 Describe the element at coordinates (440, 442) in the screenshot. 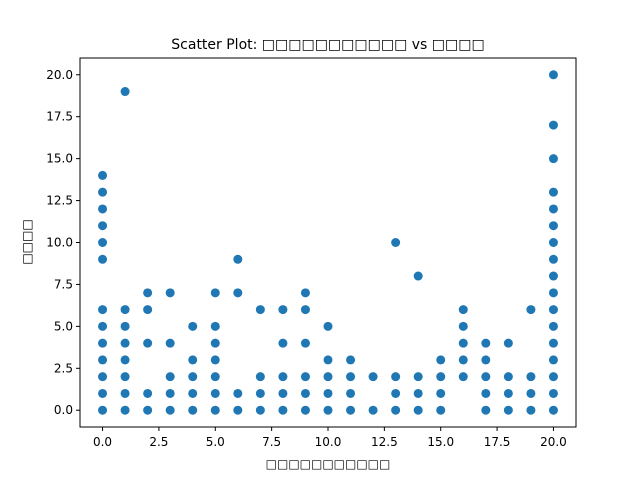

I see `x-tick-label: 15.0` at that location.